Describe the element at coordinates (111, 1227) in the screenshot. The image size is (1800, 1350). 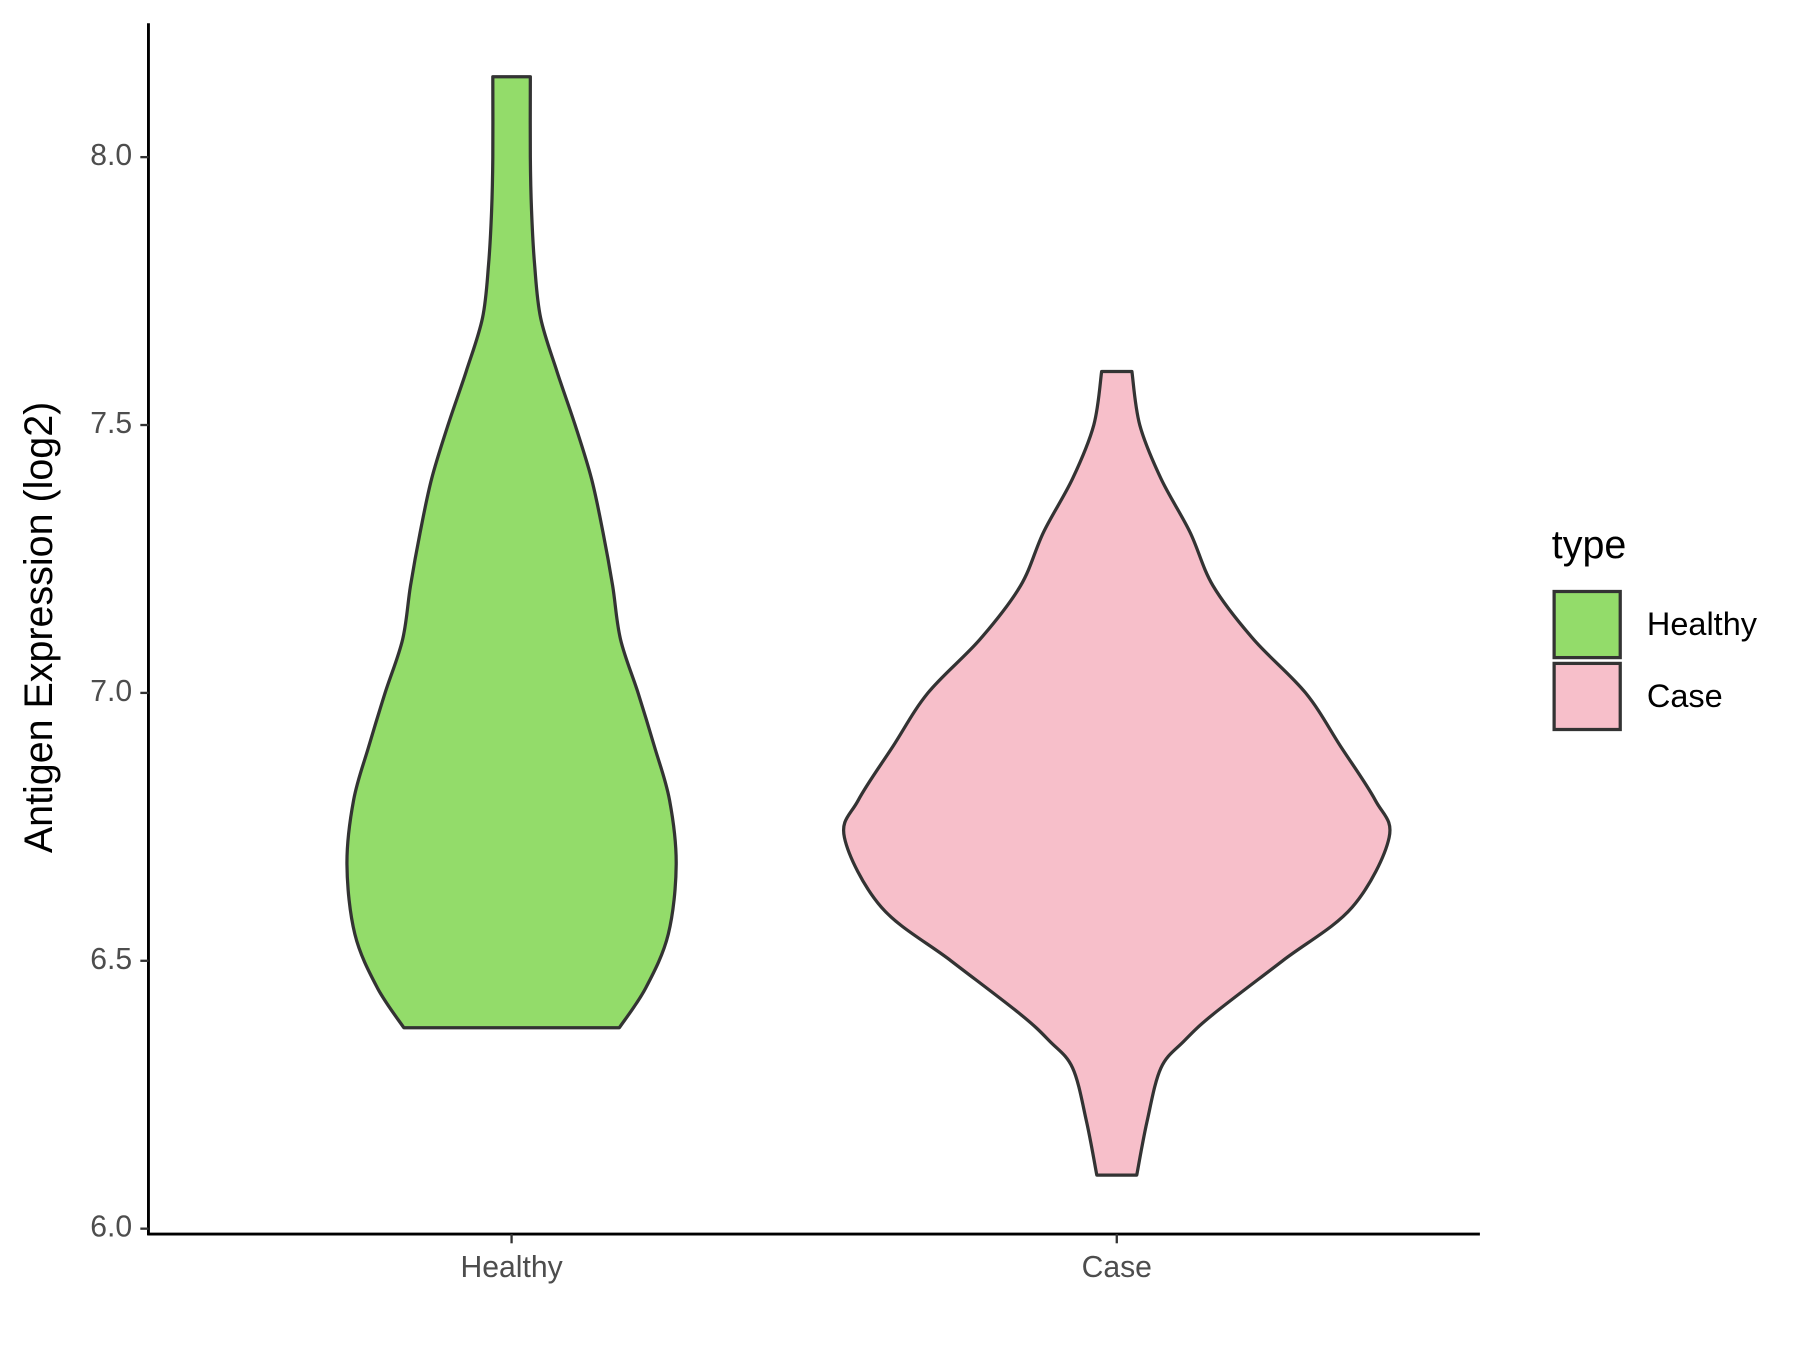
I see `y-tick-label: 6.0` at that location.